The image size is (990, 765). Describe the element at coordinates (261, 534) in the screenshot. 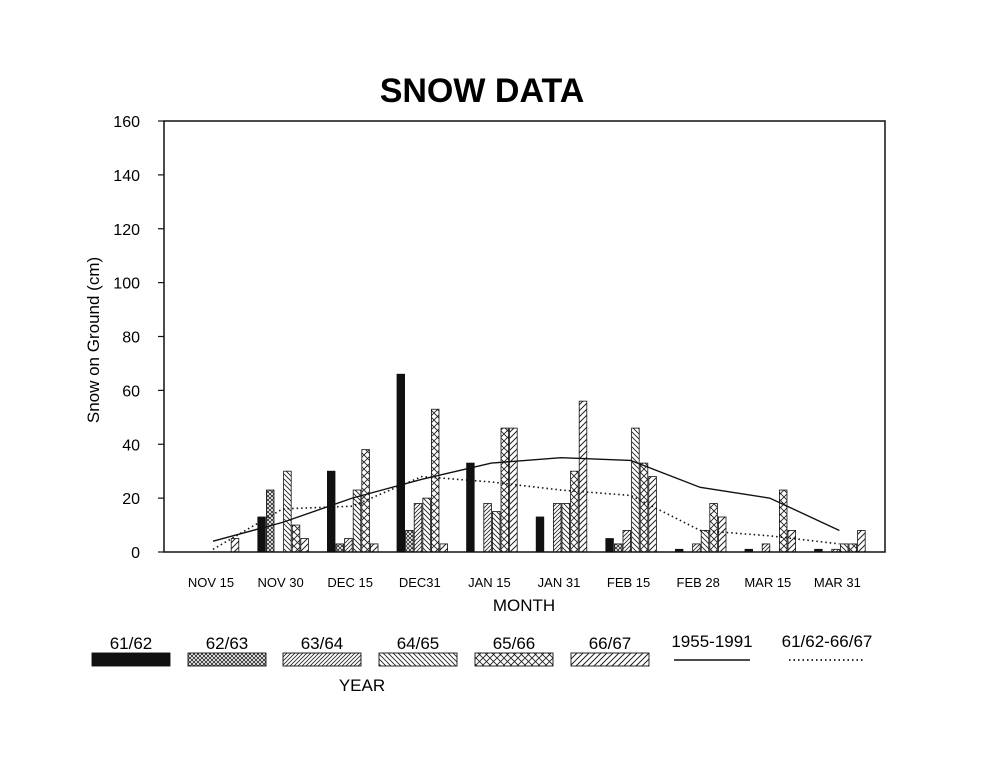

I see `bar-61-62-nov30` at that location.